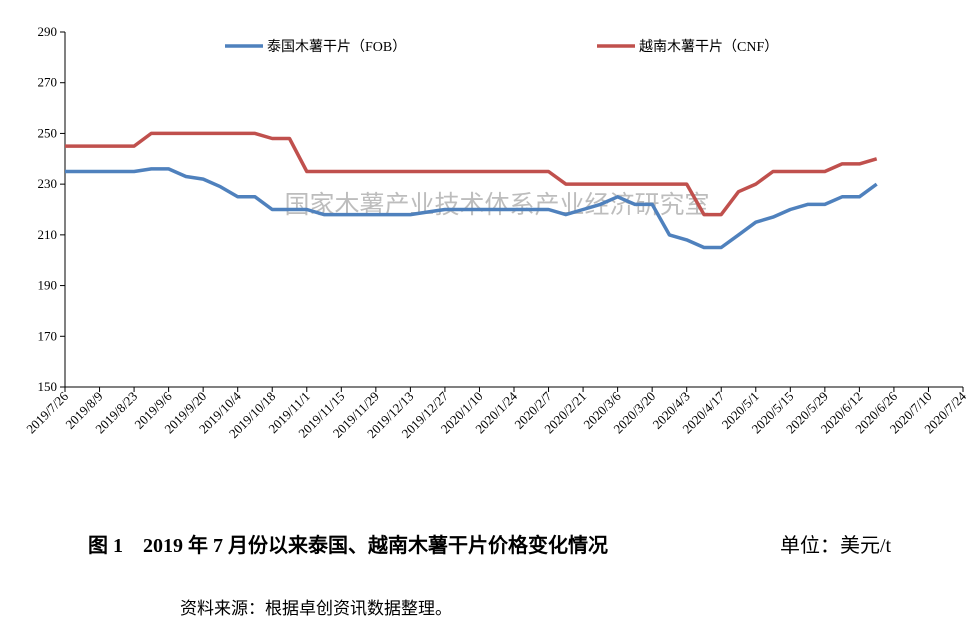  What do you see at coordinates (48, 132) in the screenshot?
I see `y-tick-label: 250` at bounding box center [48, 132].